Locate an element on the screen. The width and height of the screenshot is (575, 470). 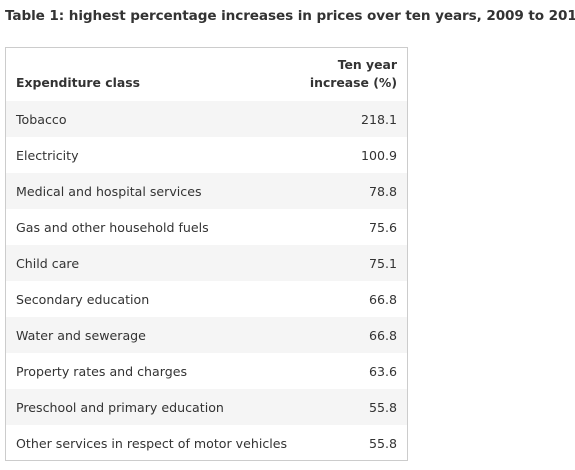
header-expenditure-class: Expenditure class is located at coordinates (78, 82).